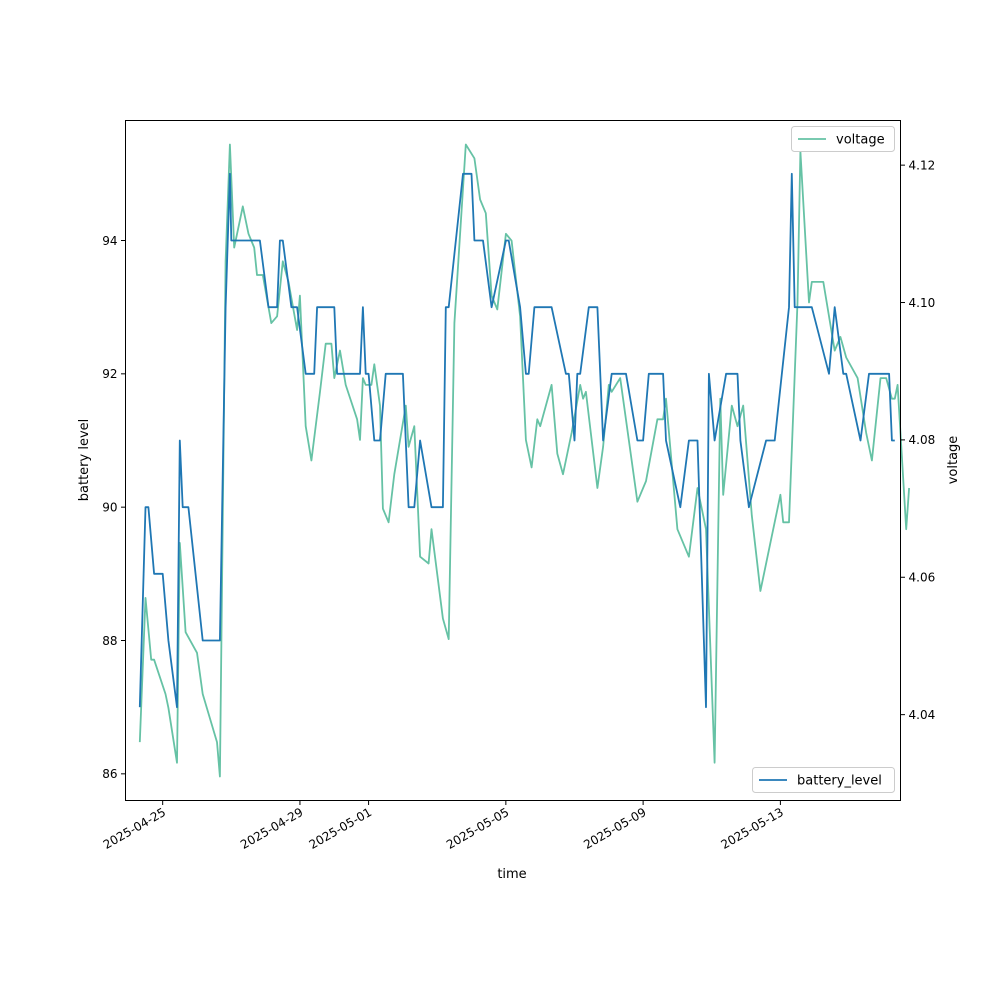 This screenshot has height=1004, width=1000. I want to click on legend-battery-level-box, so click(823, 780).